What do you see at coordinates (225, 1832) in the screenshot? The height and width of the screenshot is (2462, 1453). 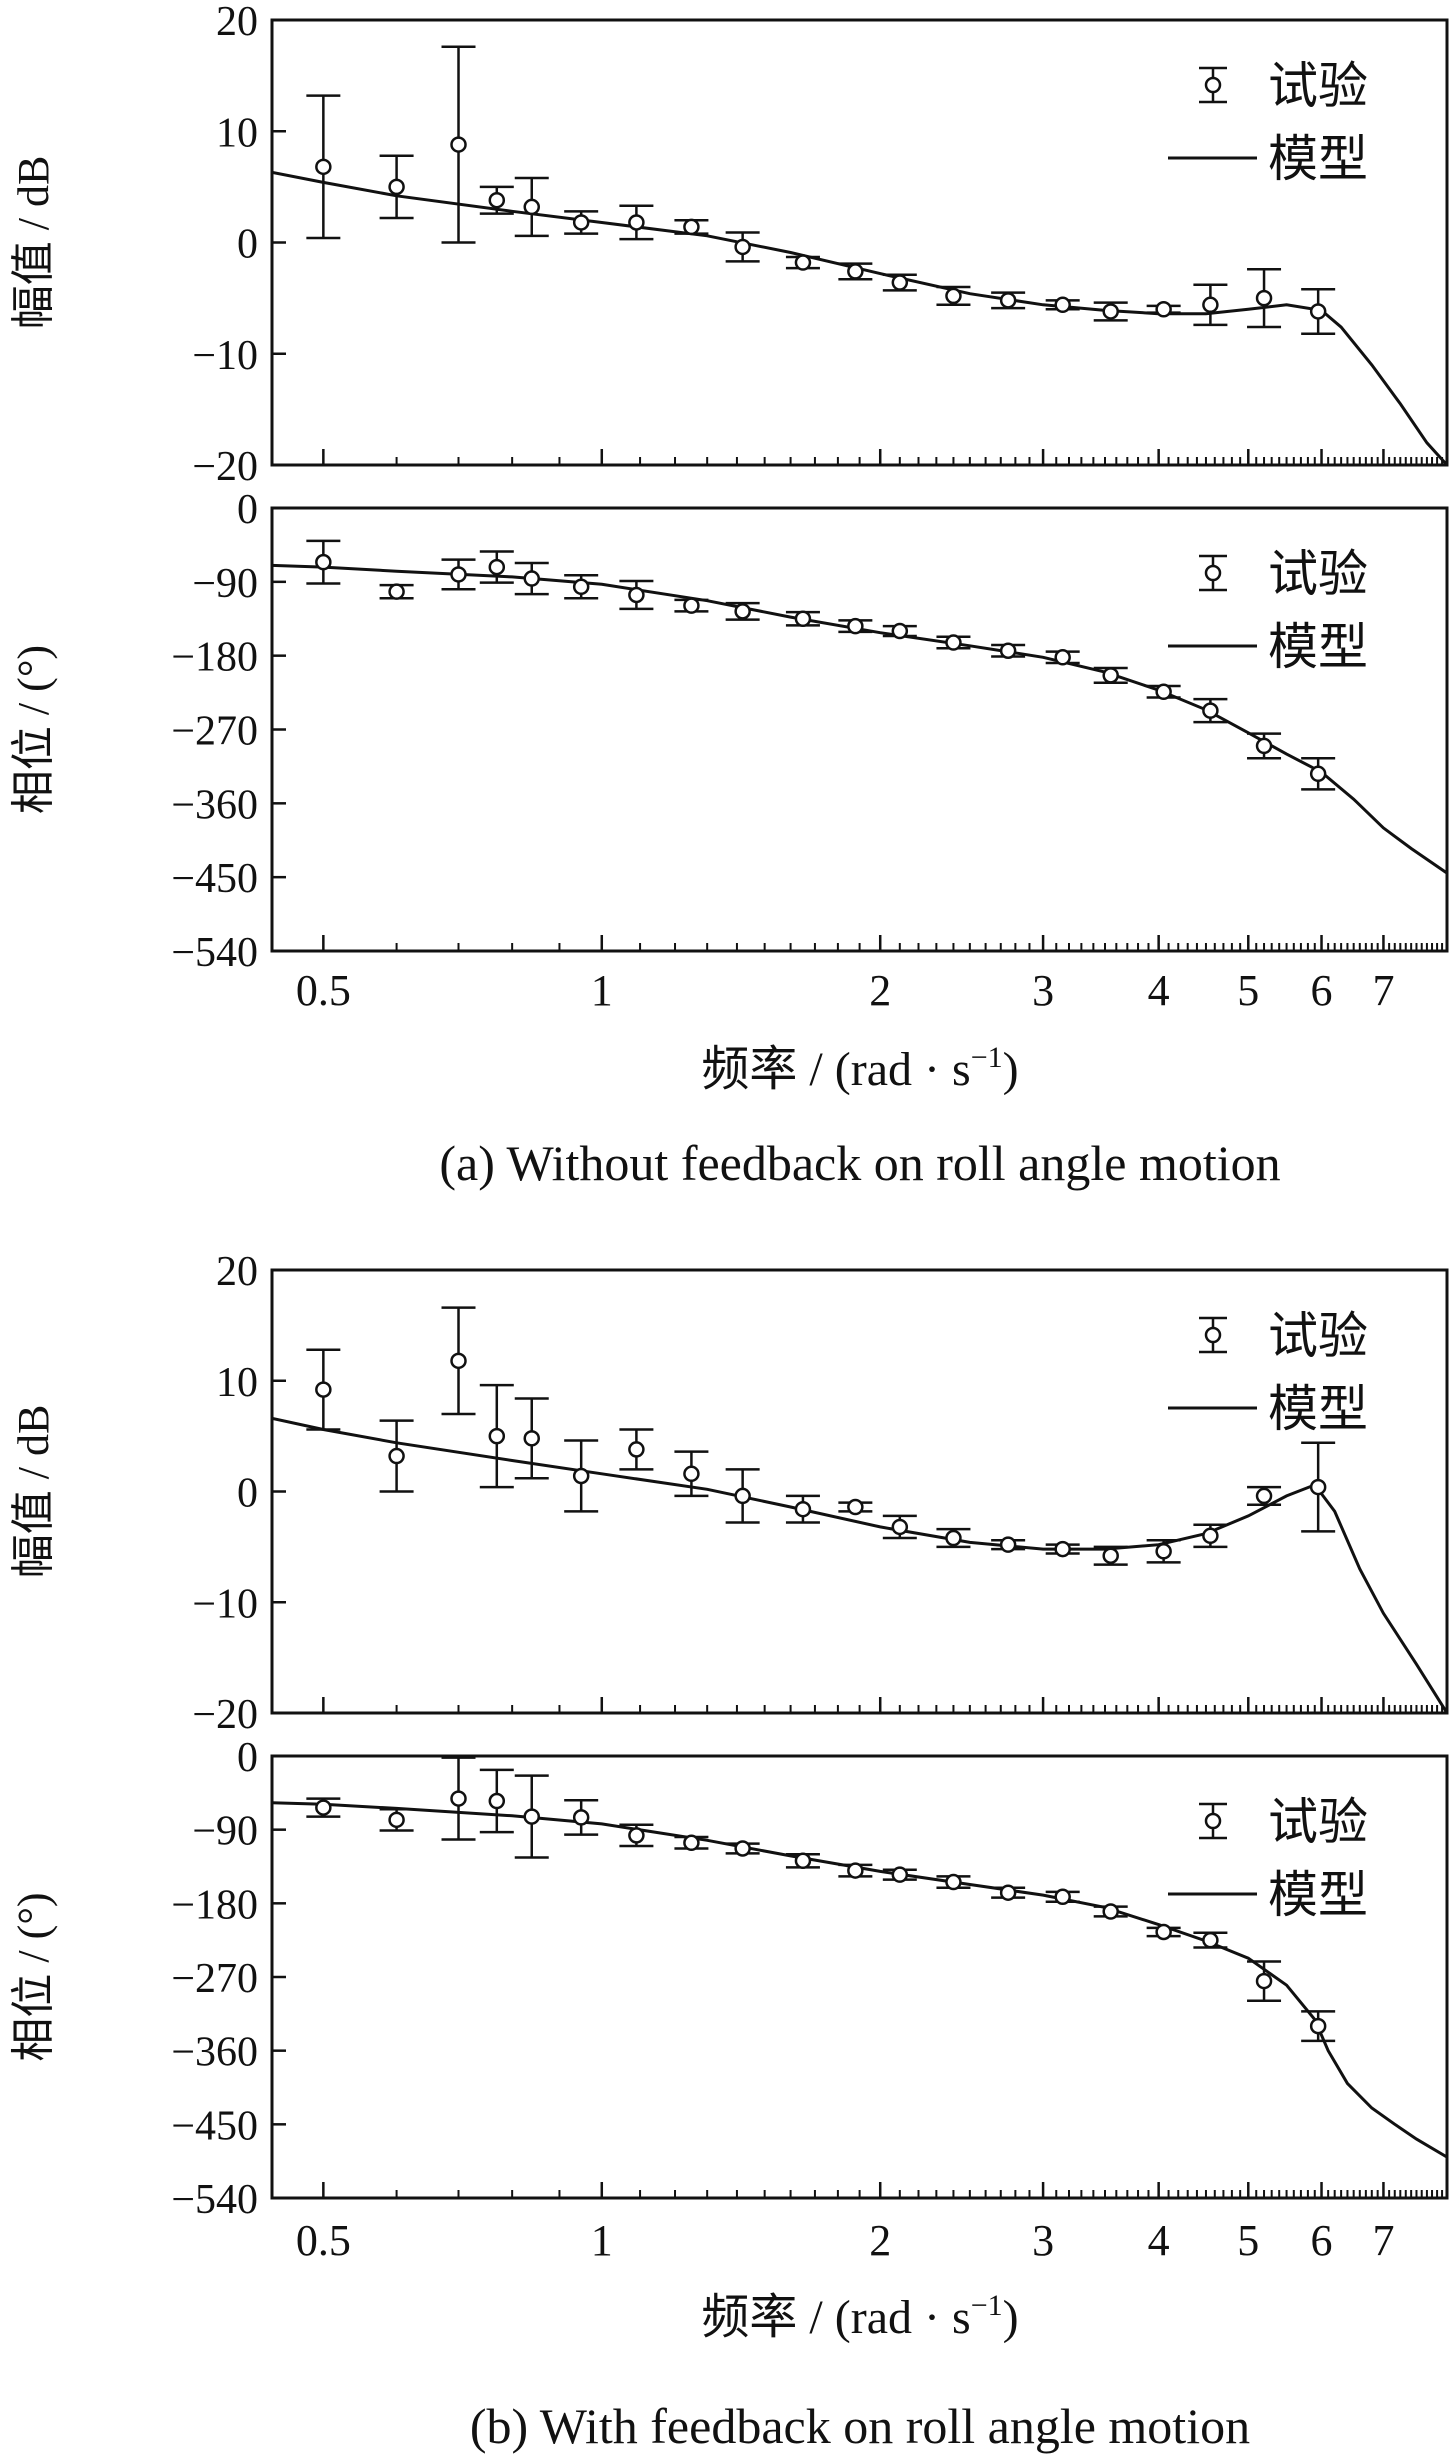 I see `y-tick-label: −90` at bounding box center [225, 1832].